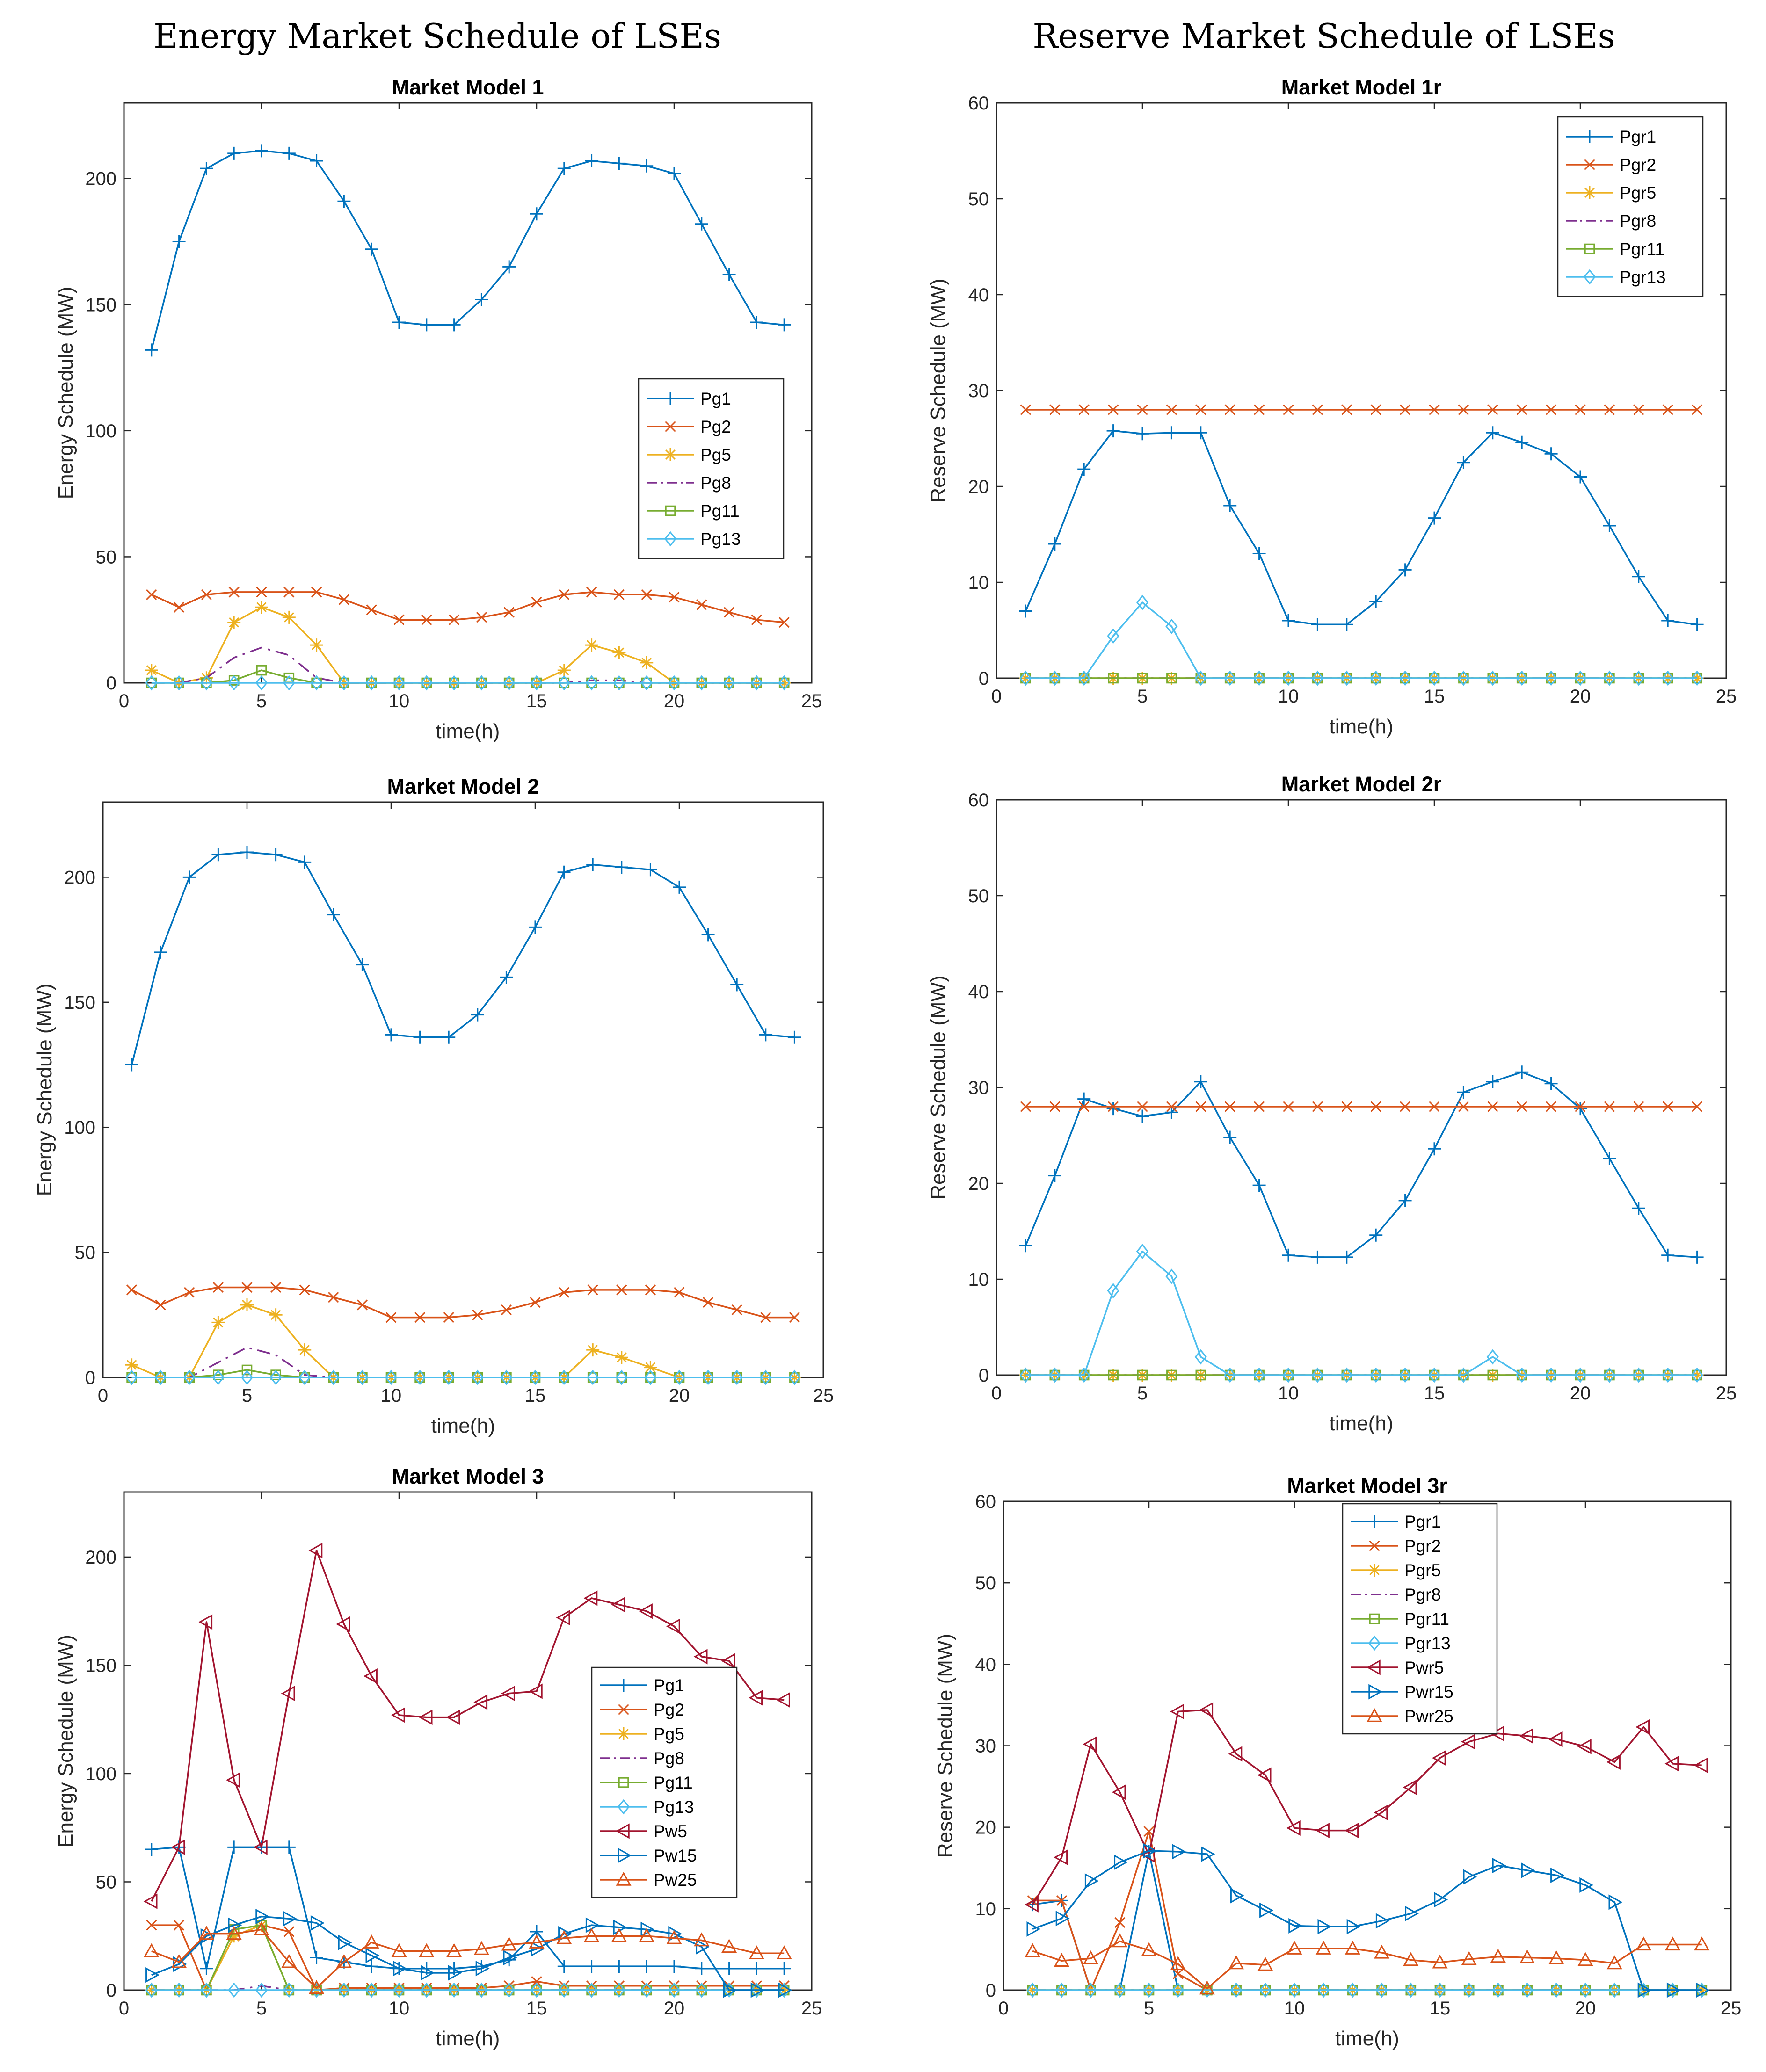 The width and height of the screenshot is (1766, 2072). Describe the element at coordinates (107, 557) in the screenshot. I see `y-tick-label: 50` at that location.